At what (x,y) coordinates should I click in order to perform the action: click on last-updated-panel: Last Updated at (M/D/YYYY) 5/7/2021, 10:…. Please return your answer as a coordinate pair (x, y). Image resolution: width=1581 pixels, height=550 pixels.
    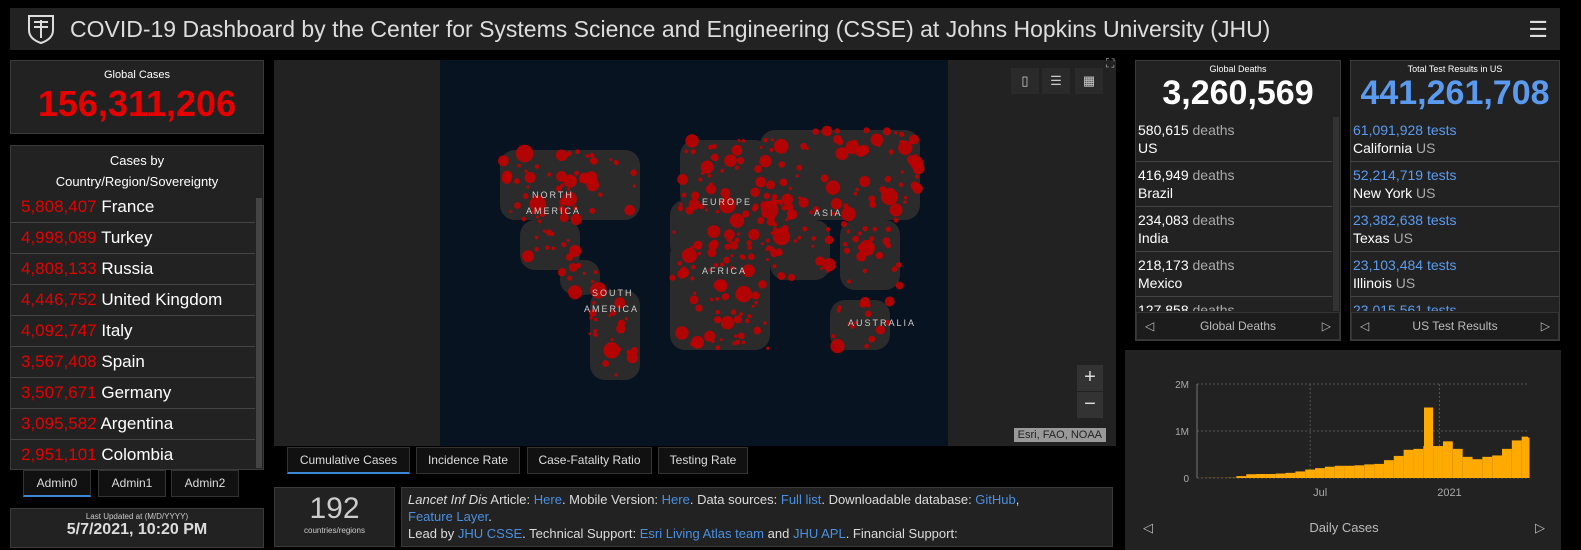
    Looking at the image, I should click on (137, 528).